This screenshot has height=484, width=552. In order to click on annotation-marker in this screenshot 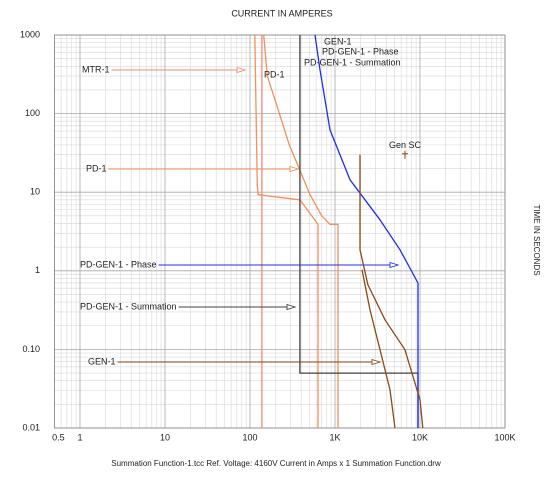, I will do `click(404, 154)`.